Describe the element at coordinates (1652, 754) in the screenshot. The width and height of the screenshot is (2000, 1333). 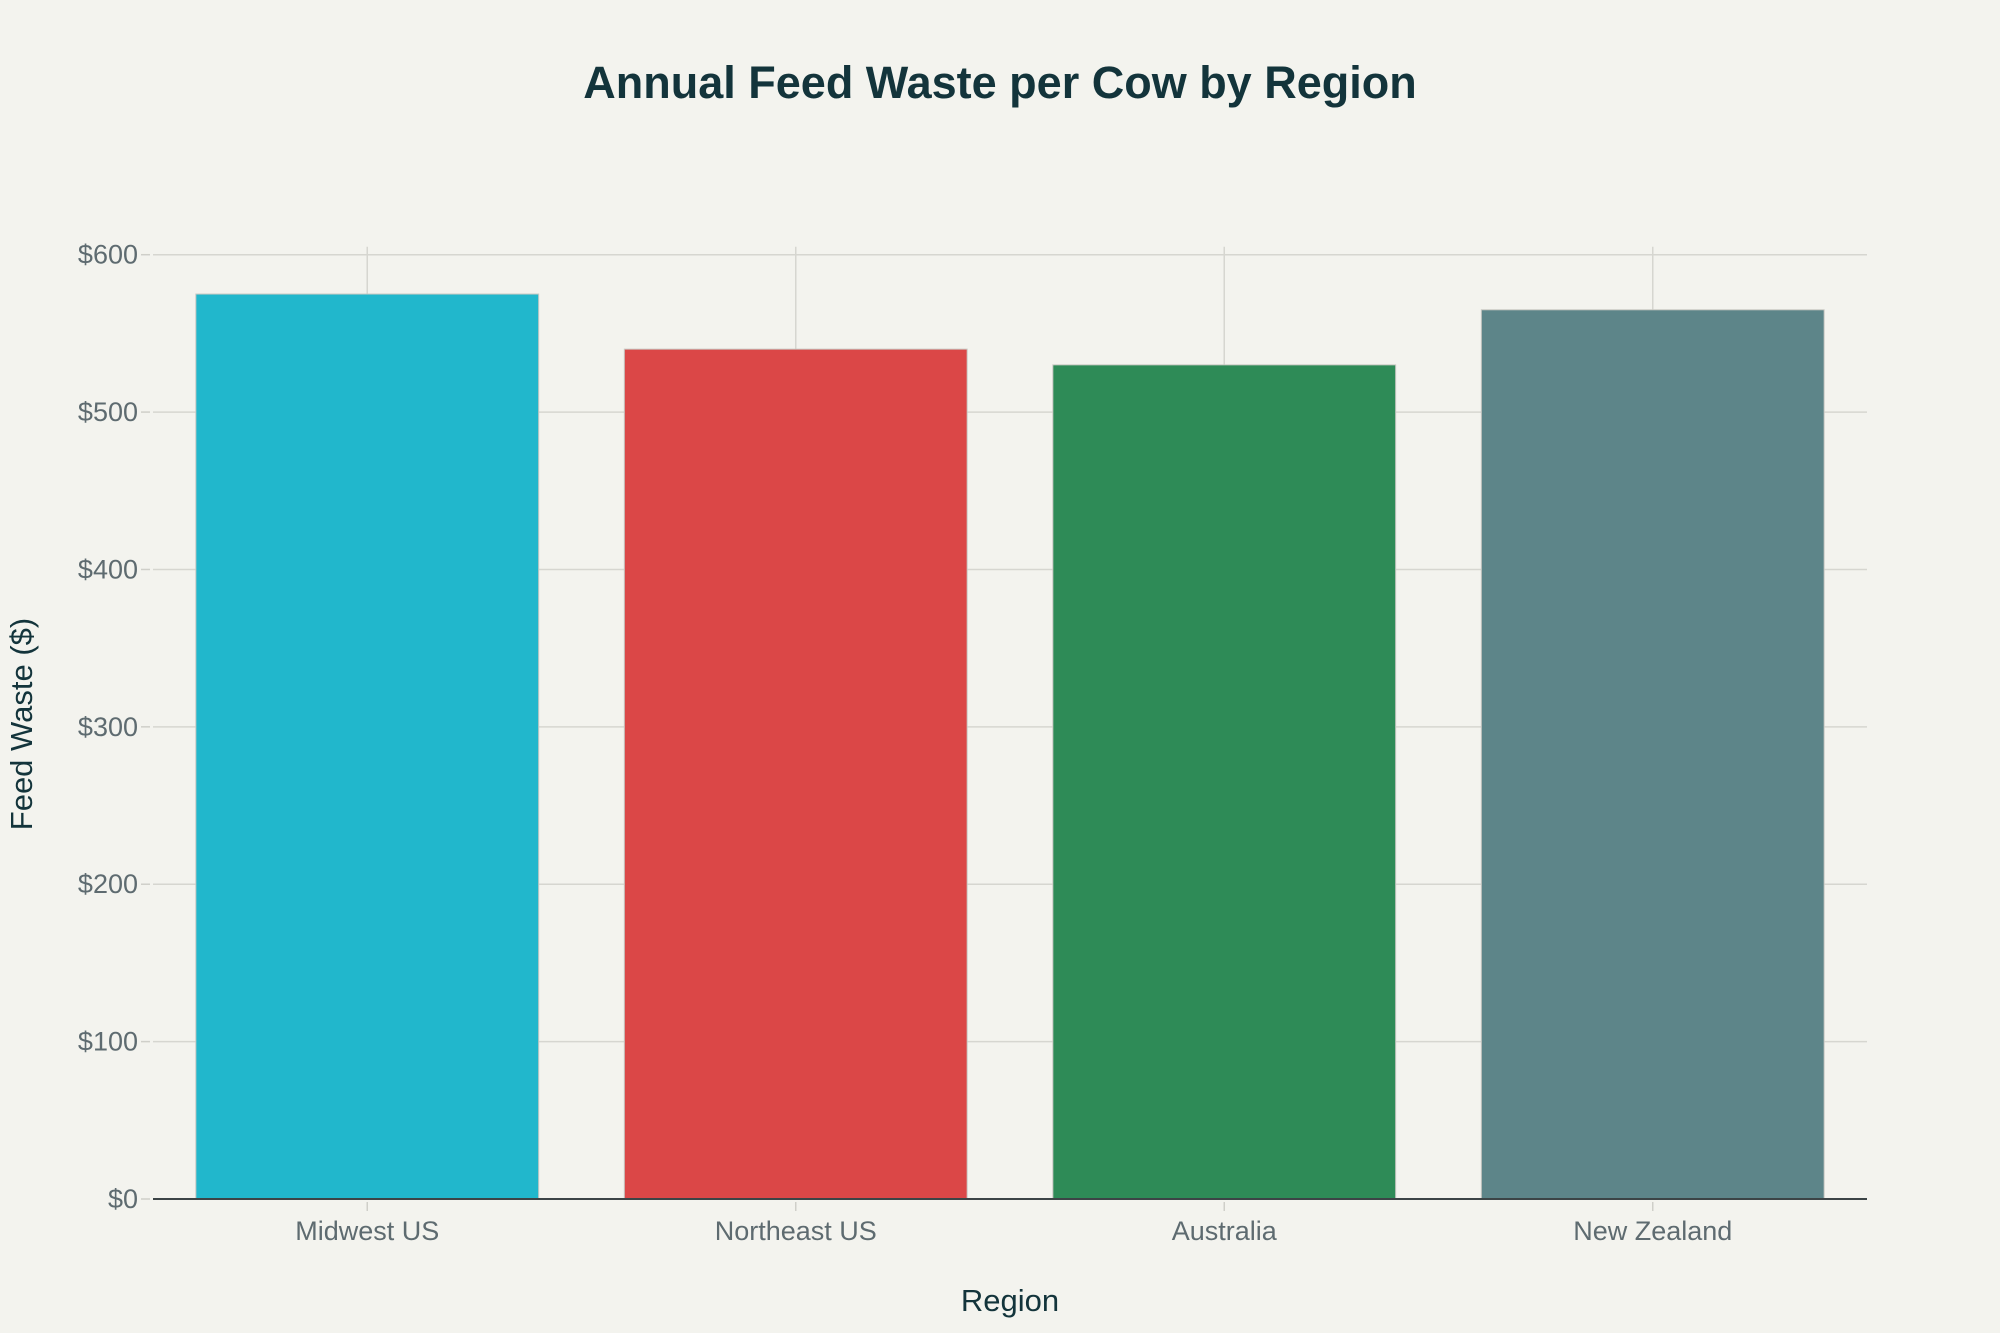
I see `bar-new-zealand` at that location.